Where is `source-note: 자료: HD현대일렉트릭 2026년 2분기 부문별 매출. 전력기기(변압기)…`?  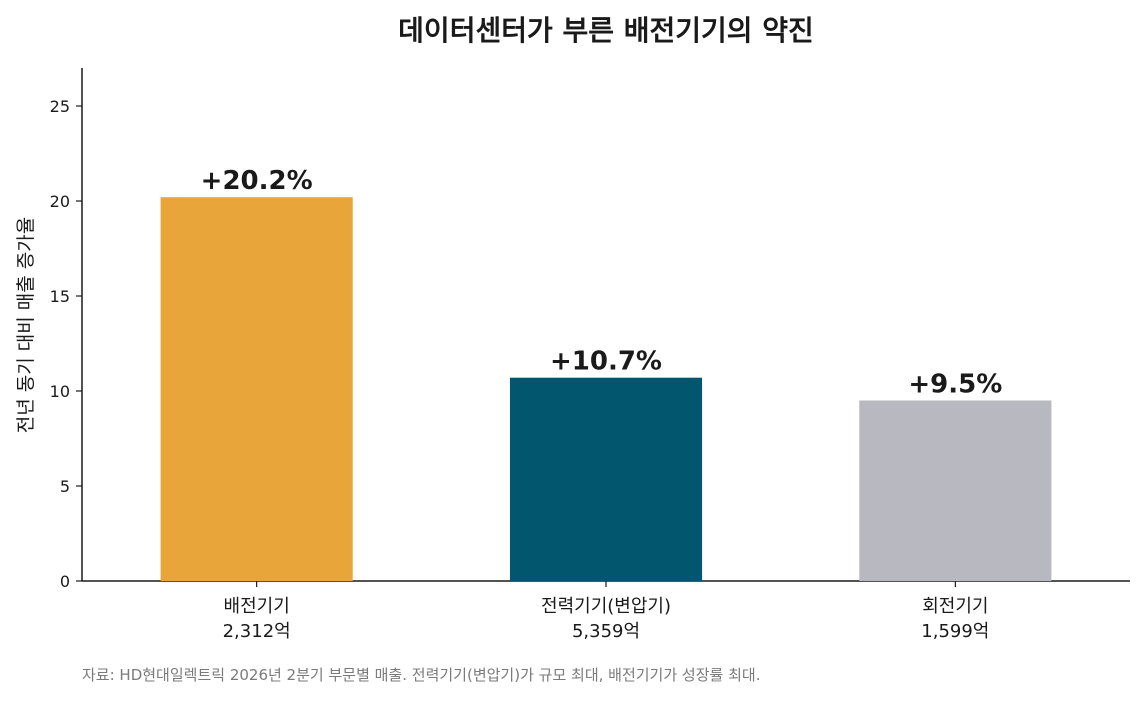 source-note: 자료: HD현대일렉트릭 2026년 2분기 부문별 매출. 전력기기(변압기)… is located at coordinates (421, 675).